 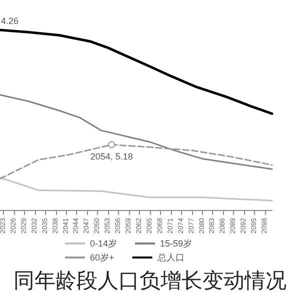 I want to click on text: 同年龄段人口负增长变动情况, so click(x=150, y=280).